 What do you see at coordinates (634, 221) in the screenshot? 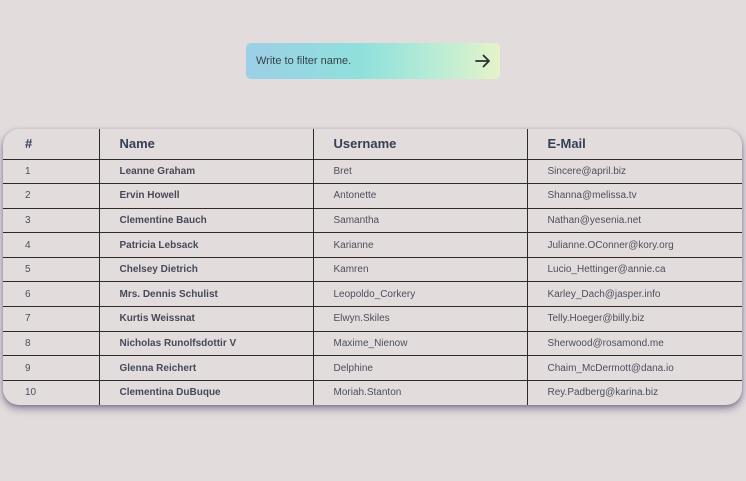
I see `cell-email: Nathan@yesenia.net` at bounding box center [634, 221].